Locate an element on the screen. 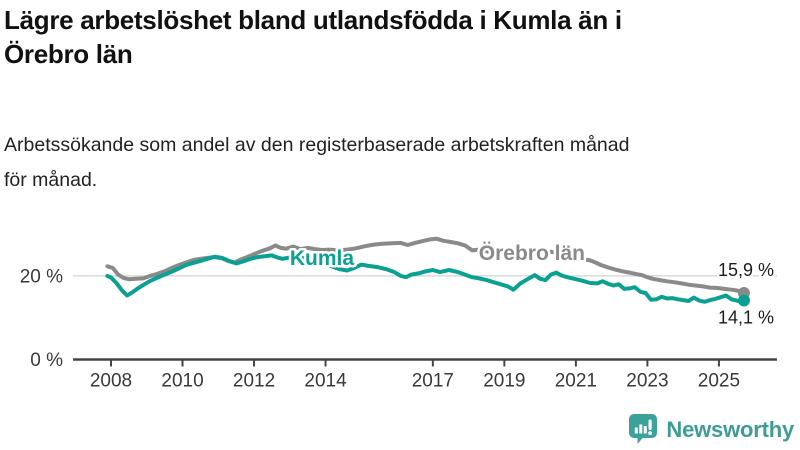  chart-subtitle-line2: för månad. is located at coordinates (51, 180).